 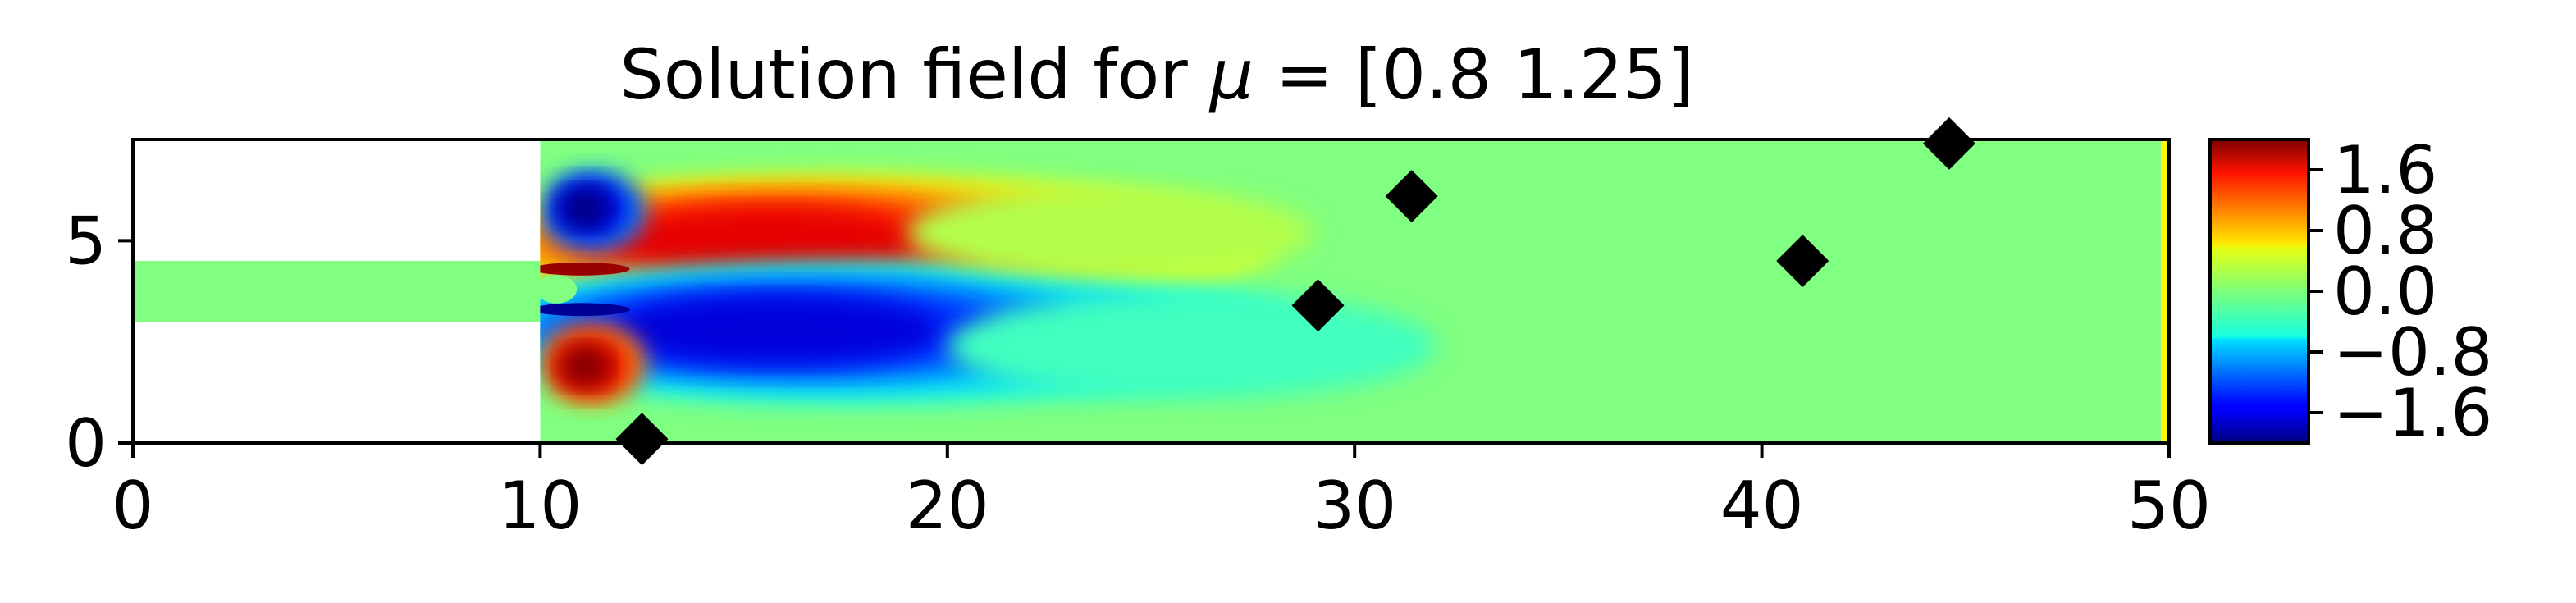 I want to click on x-tick-label: 40, so click(x=1762, y=506).